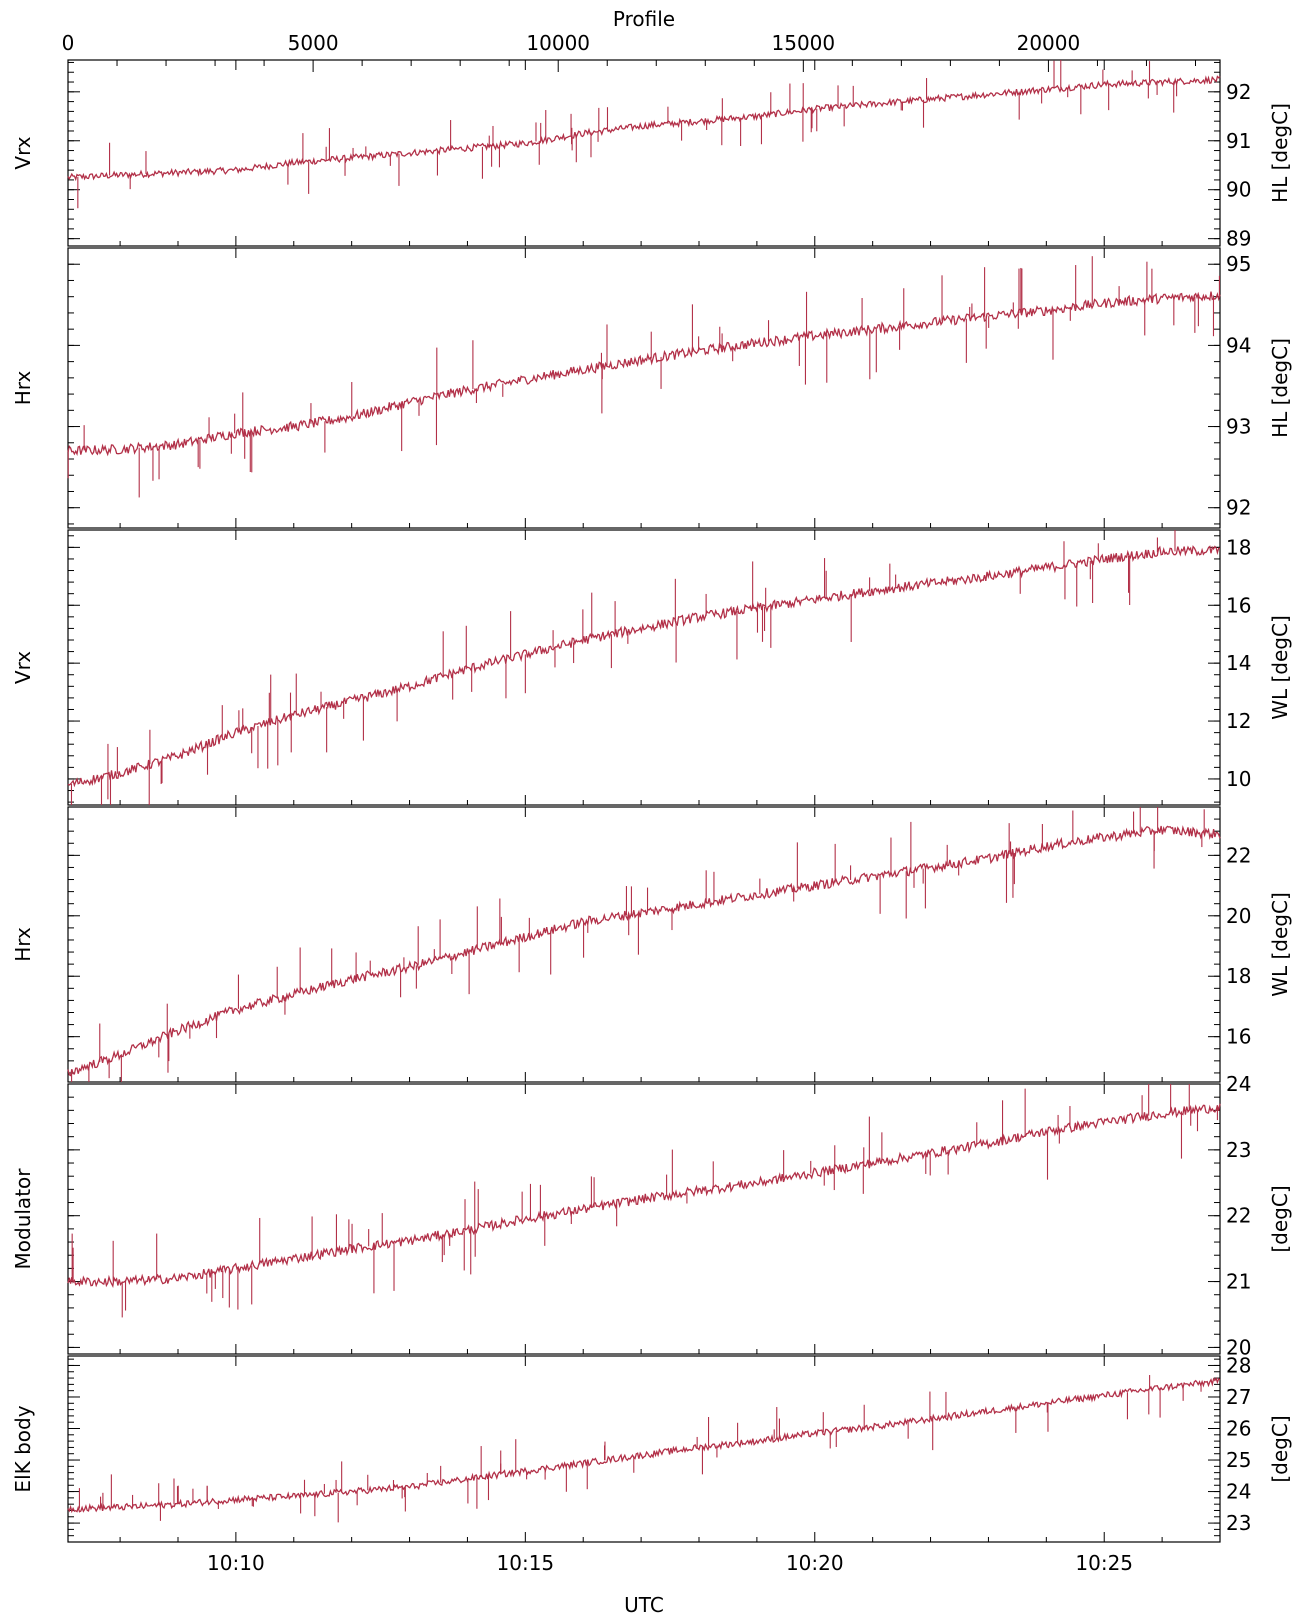 The height and width of the screenshot is (1622, 1308). I want to click on right-tick-label: 95, so click(1238, 264).